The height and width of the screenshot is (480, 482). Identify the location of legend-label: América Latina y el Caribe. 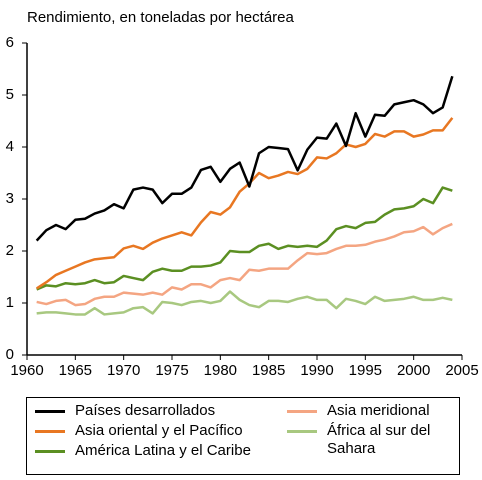
(163, 450).